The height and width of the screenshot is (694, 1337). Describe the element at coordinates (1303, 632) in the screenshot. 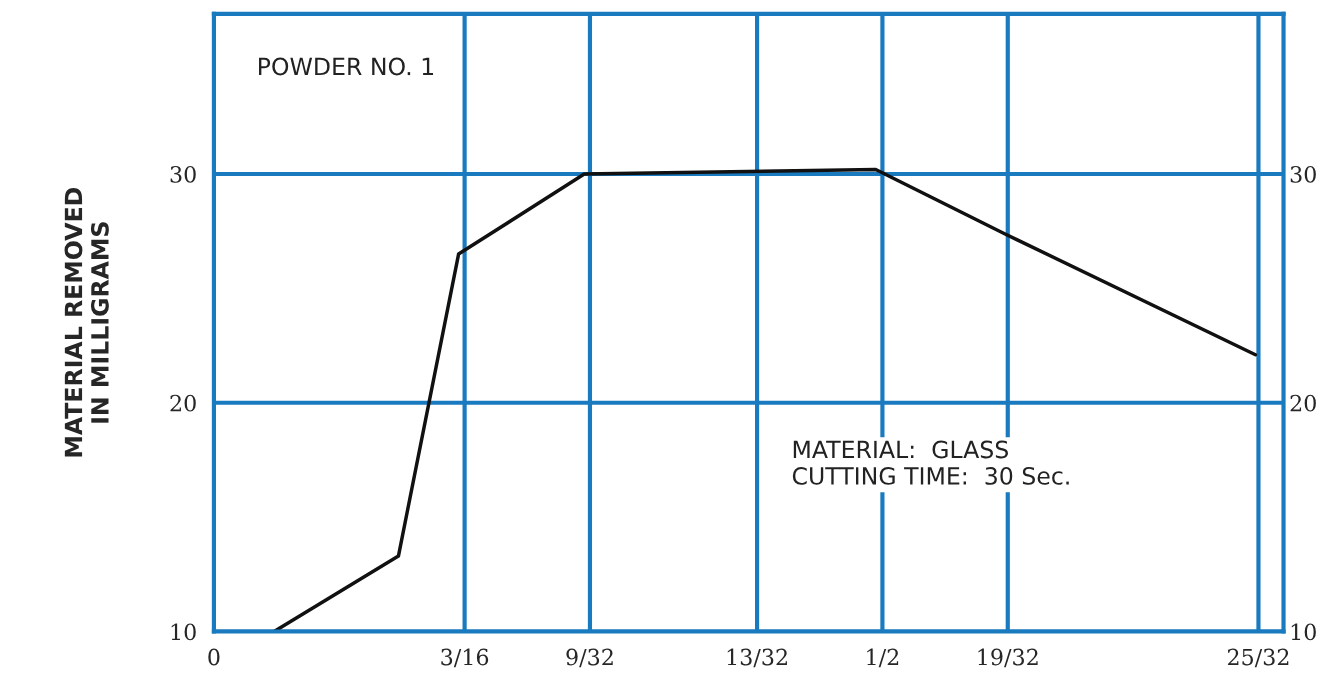

I see `y2-tick-label: 10` at that location.